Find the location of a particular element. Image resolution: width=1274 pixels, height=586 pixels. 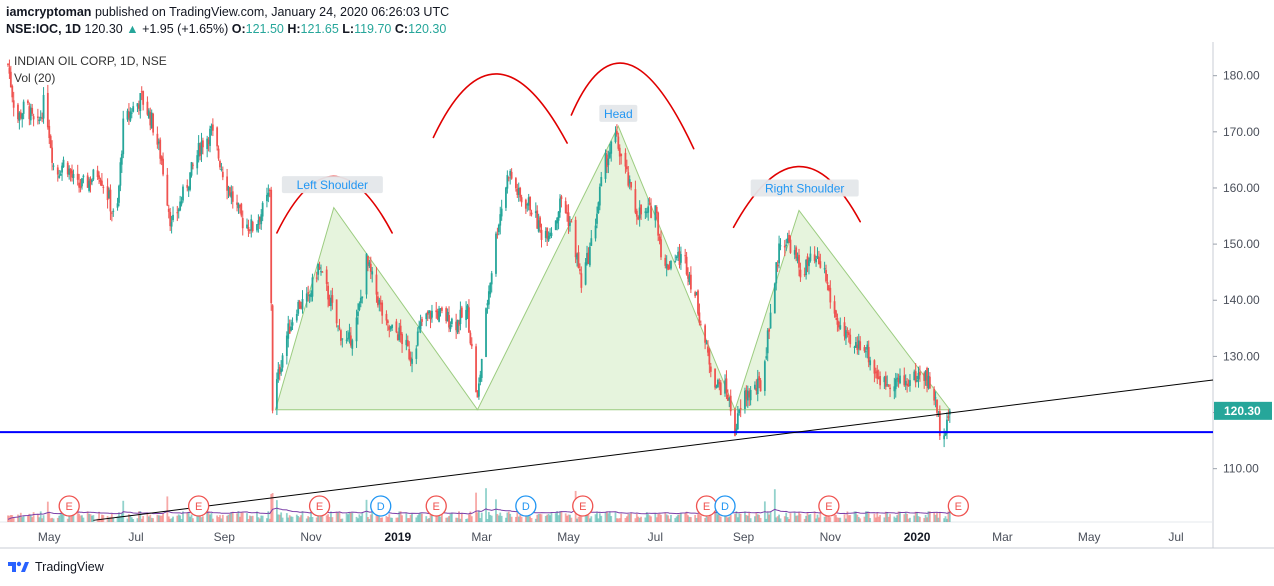

tradingview-brand: TradingView is located at coordinates (55, 567).